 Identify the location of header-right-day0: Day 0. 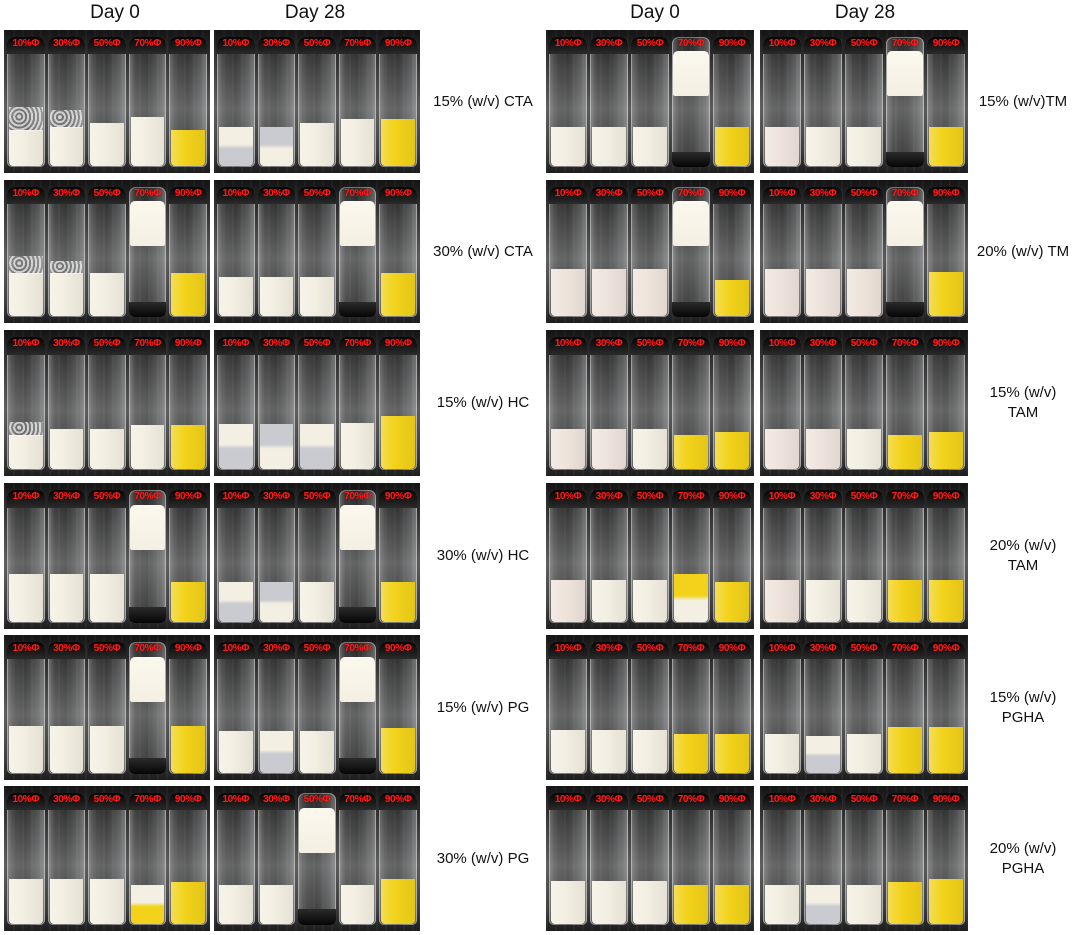
(655, 12).